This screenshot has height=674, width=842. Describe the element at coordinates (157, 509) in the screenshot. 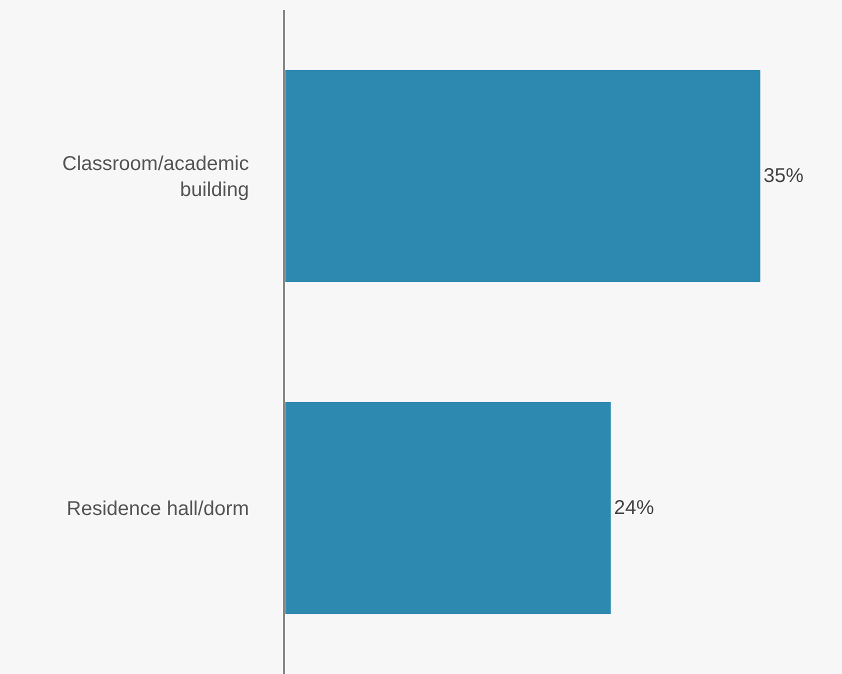

I see `y-tick-label: Residence hall/dorm` at that location.